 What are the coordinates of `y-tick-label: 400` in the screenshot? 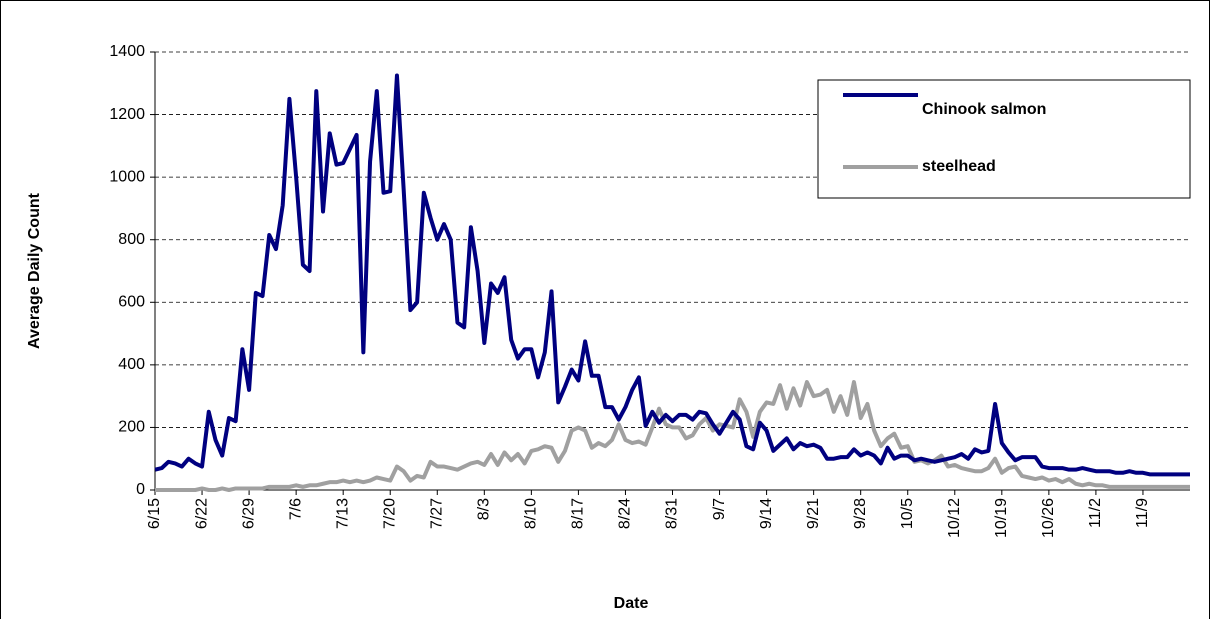 It's located at (131, 364).